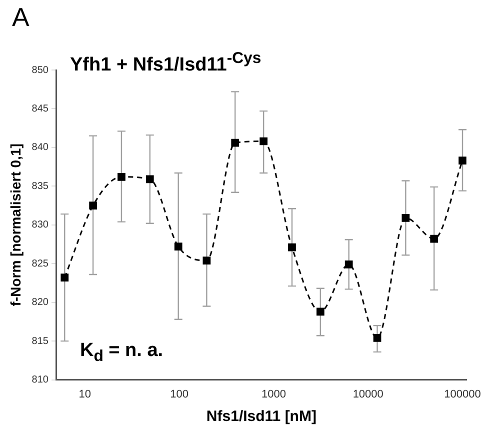 The image size is (484, 432). I want to click on y-tick-label: 850, so click(40, 70).